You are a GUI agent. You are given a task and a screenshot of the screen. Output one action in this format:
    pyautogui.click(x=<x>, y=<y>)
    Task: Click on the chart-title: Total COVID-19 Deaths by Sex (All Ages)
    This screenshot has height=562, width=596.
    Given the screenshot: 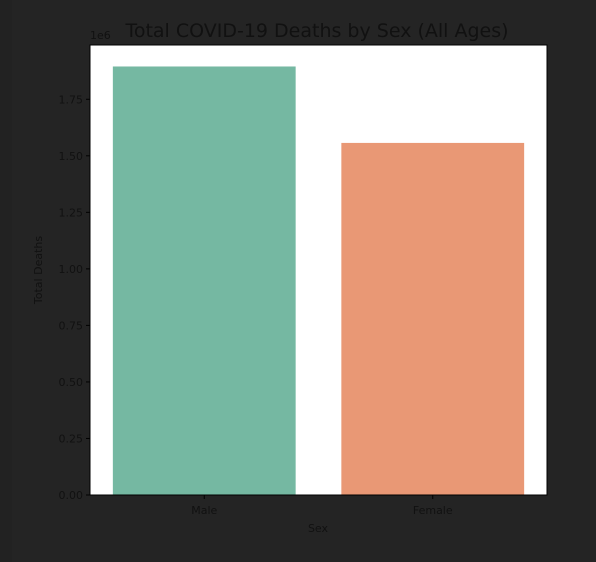 What is the action you would take?
    pyautogui.click(x=316, y=31)
    